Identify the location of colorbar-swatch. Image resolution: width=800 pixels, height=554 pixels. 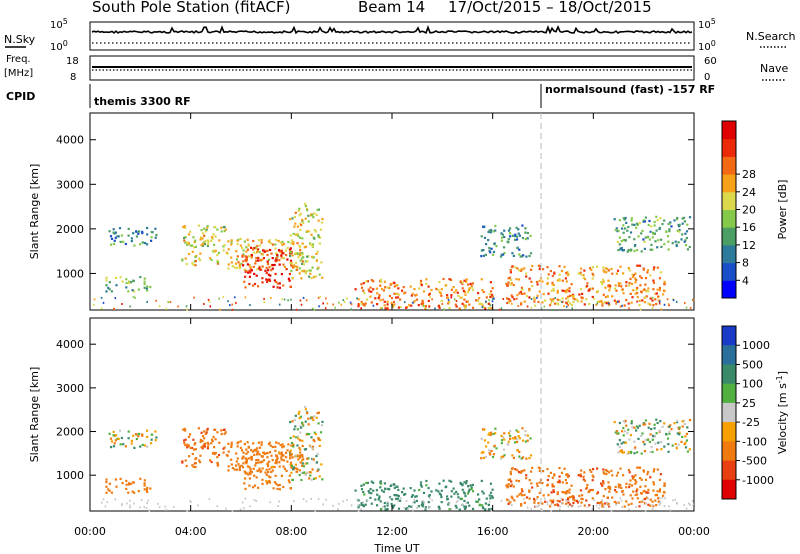
(729, 393).